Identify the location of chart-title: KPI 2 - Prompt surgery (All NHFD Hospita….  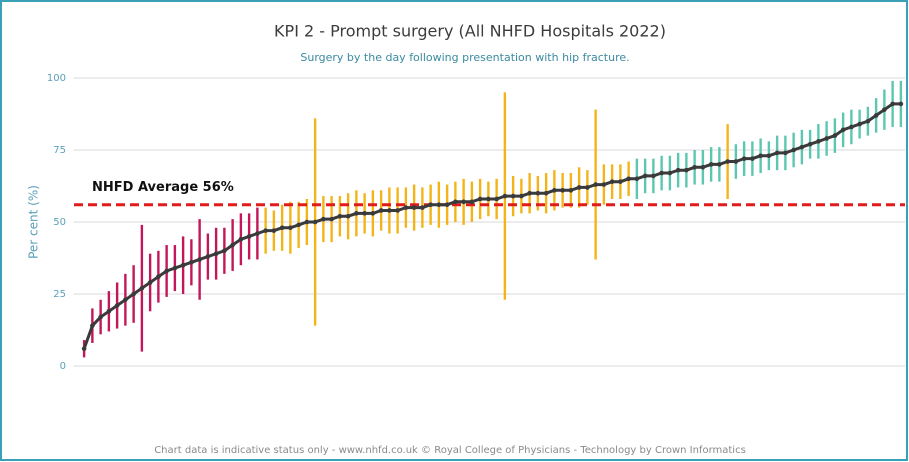
(470, 31).